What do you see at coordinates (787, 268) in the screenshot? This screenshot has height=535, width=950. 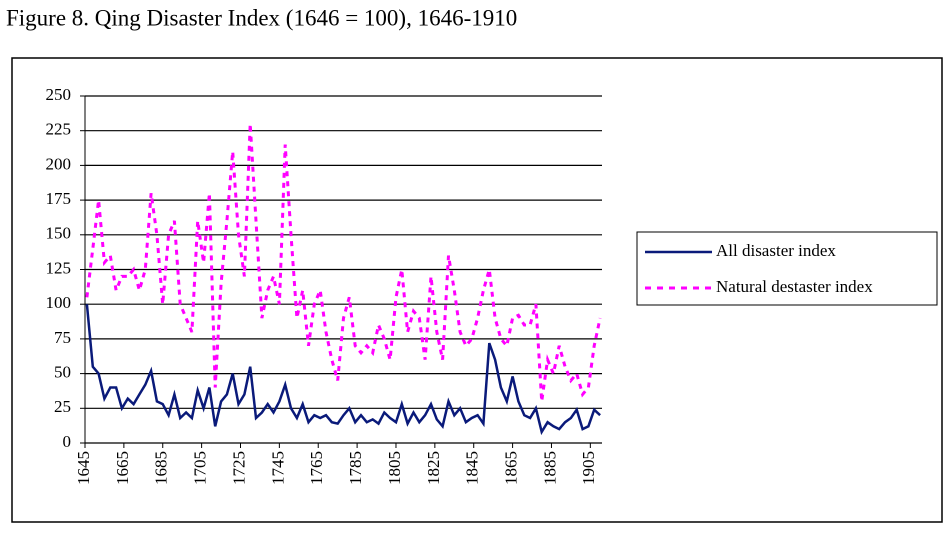 I see `legend-box` at bounding box center [787, 268].